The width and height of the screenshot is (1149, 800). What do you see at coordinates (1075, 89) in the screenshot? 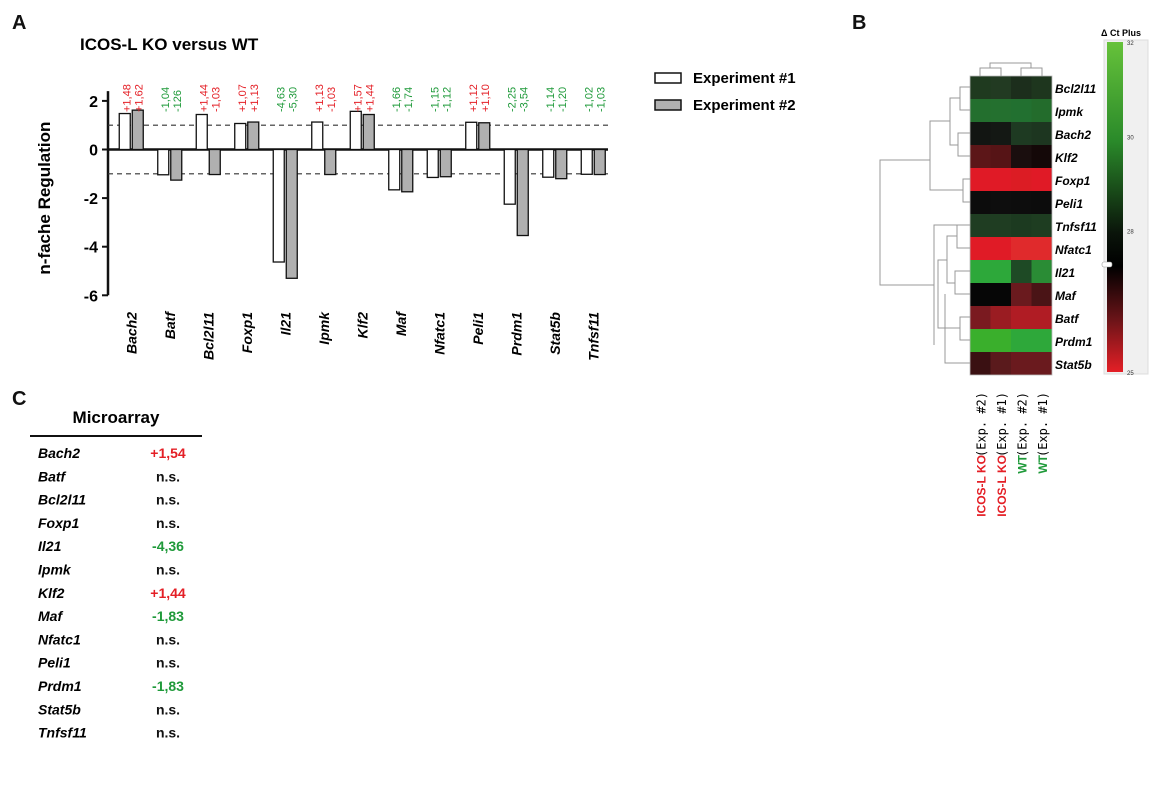
I see `row-label-bcl2l11: Bcl2l11` at bounding box center [1075, 89].